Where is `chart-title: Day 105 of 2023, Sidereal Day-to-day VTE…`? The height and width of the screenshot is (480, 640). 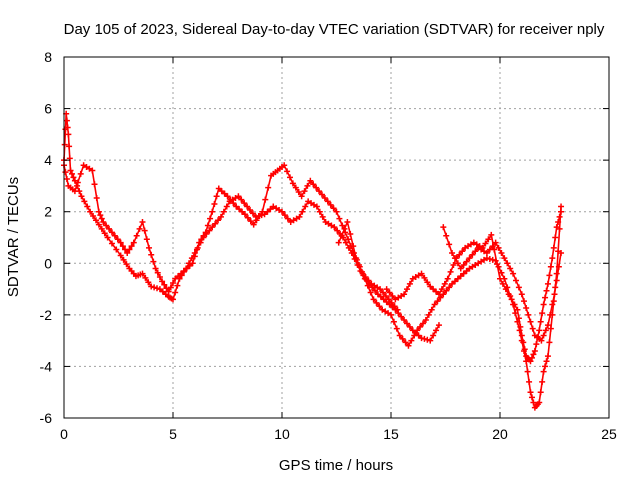 chart-title: Day 105 of 2023, Sidereal Day-to-day VTE… is located at coordinates (334, 29).